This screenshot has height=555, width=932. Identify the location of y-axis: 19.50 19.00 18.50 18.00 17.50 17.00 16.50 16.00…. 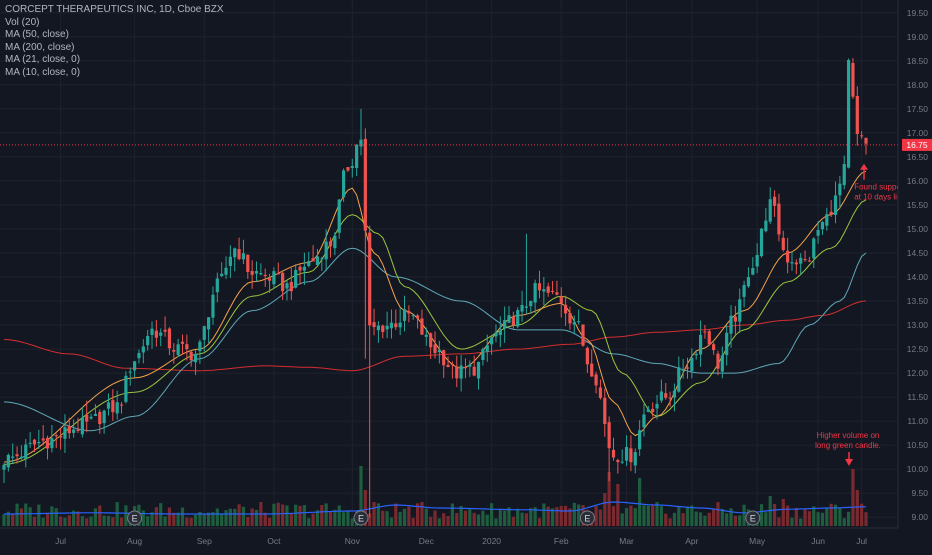
(914, 275).